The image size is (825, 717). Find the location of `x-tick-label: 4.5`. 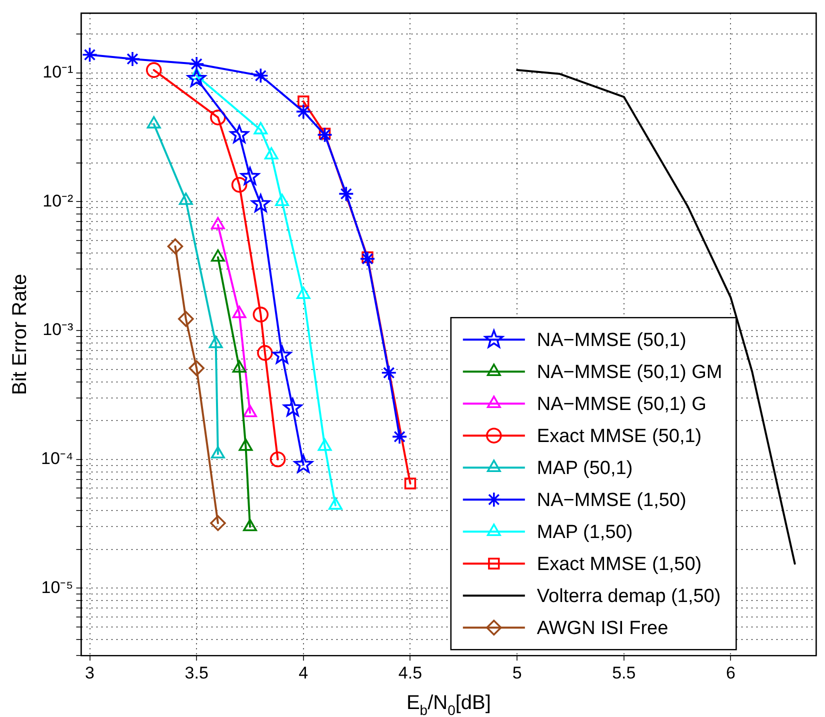

x-tick-label: 4.5 is located at coordinates (410, 672).